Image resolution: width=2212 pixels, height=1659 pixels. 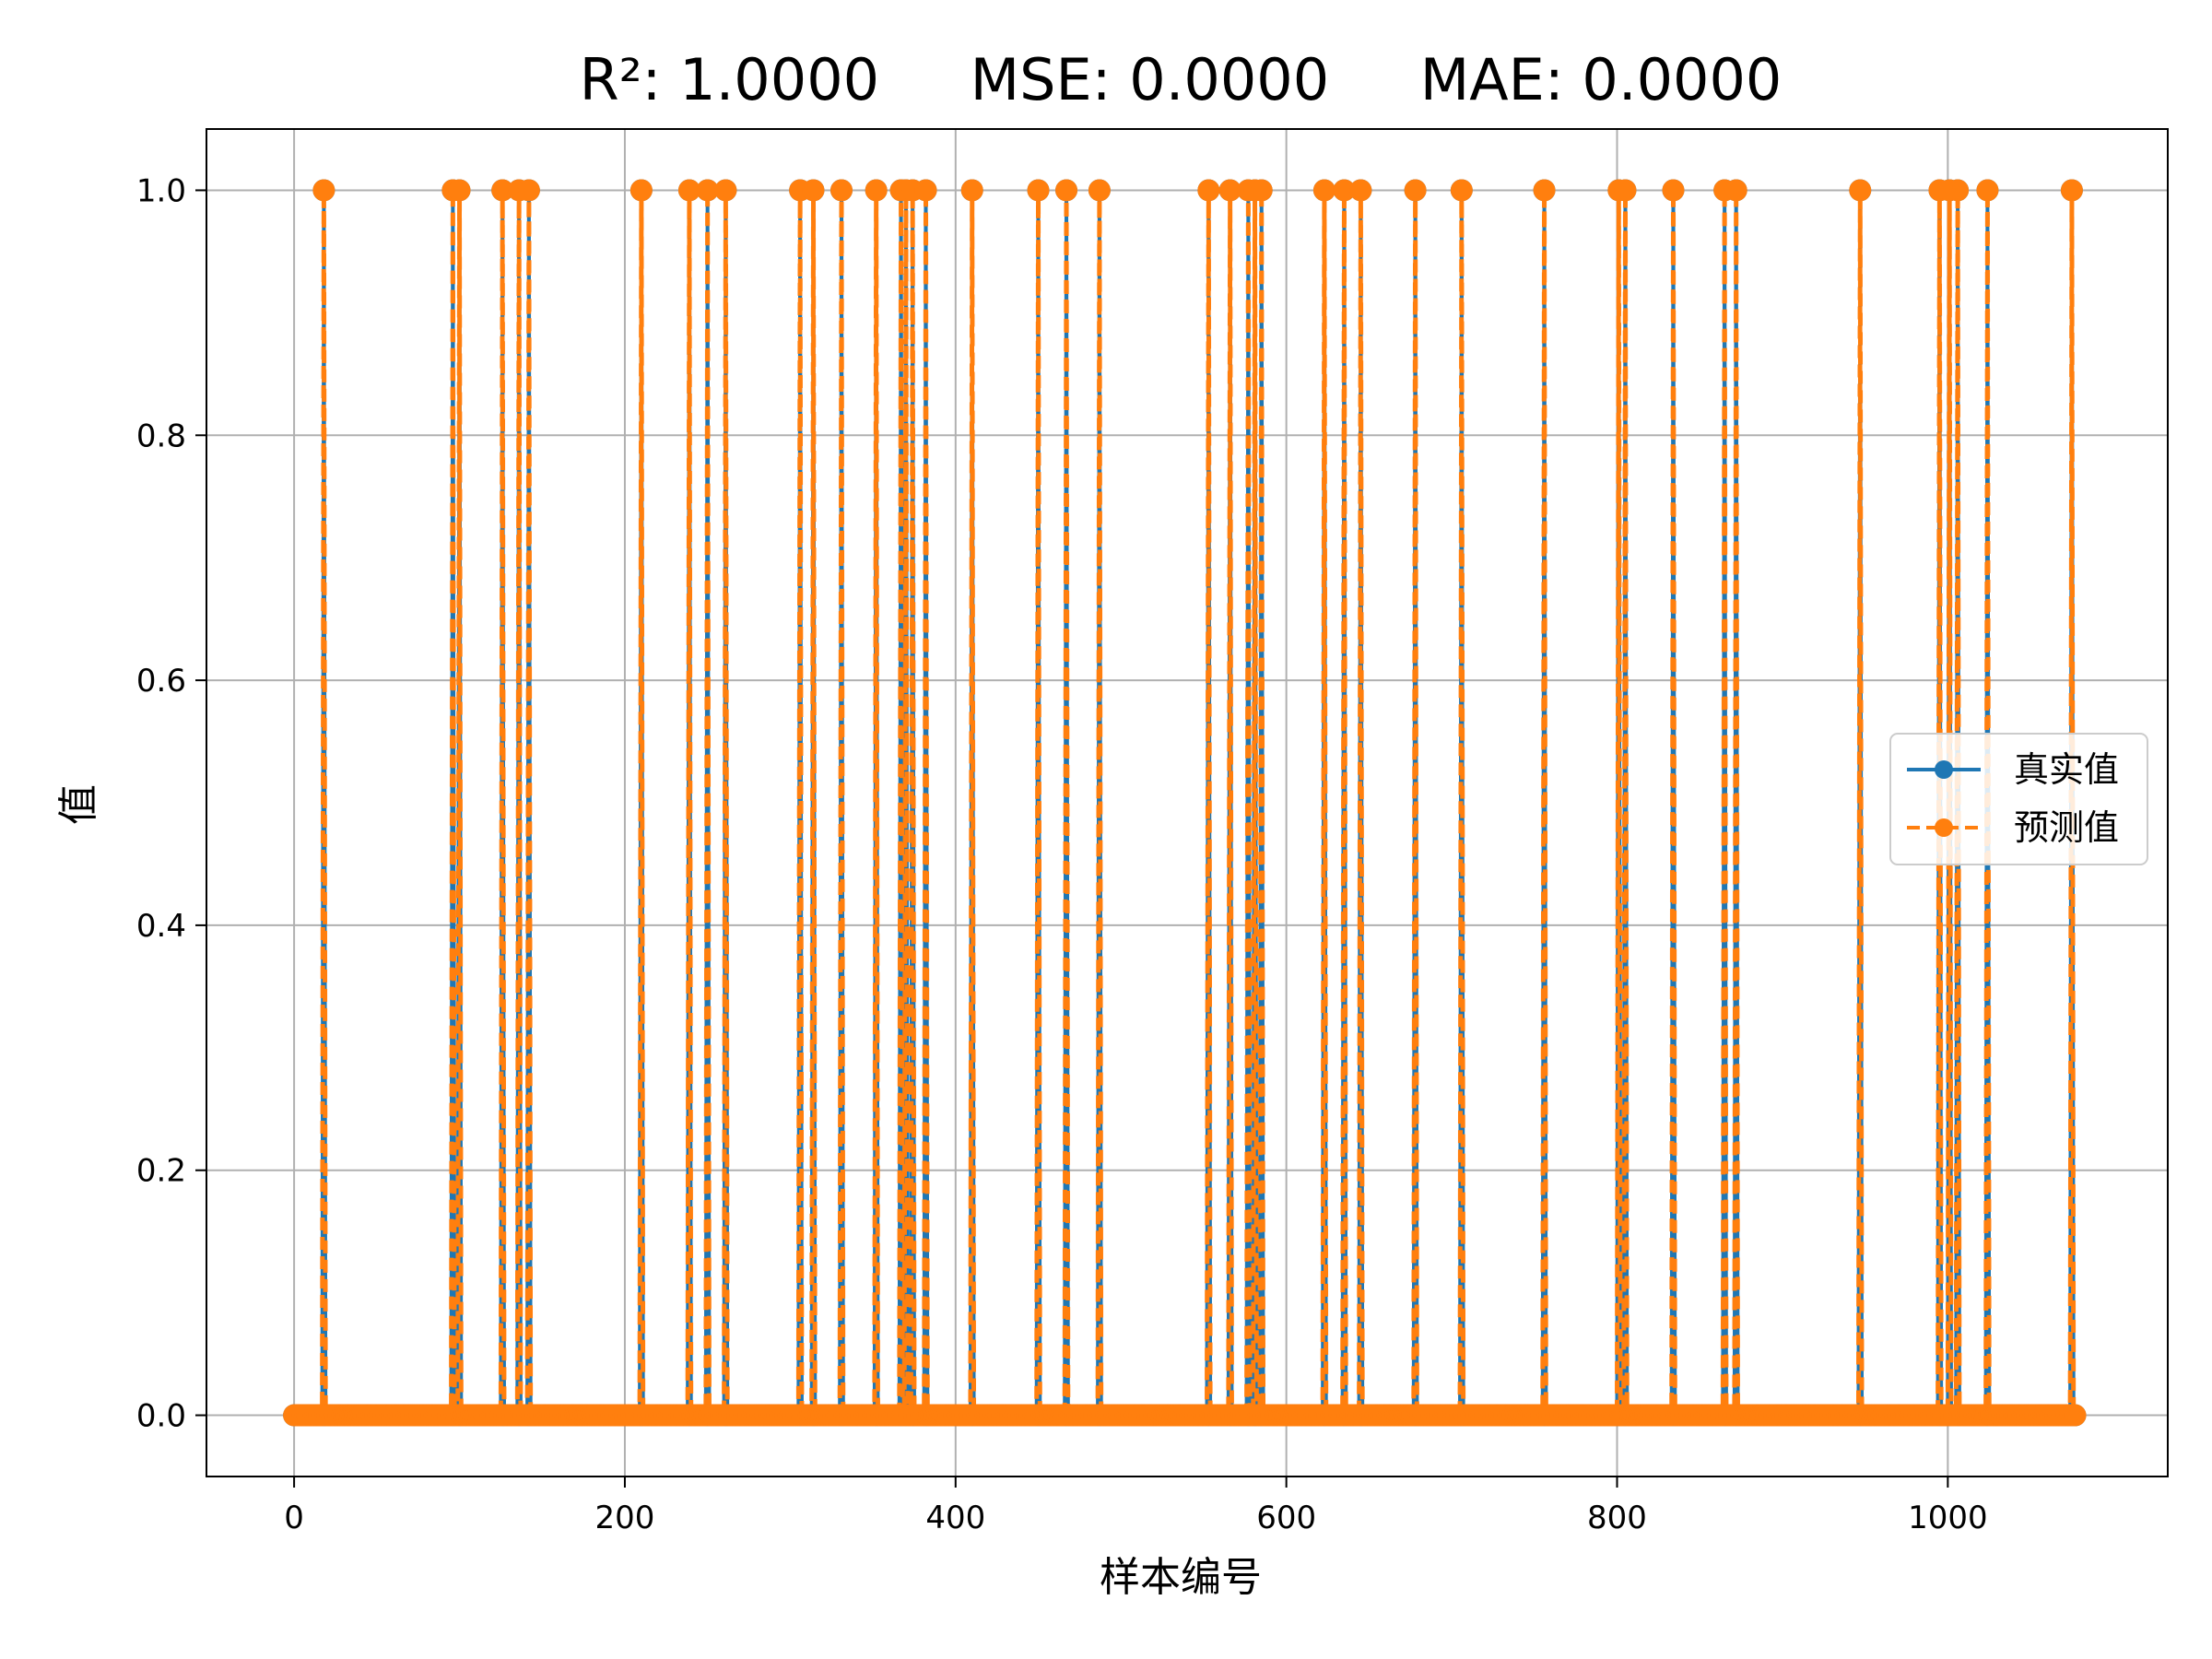 I want to click on y-tick-label: 0.4, so click(x=161, y=926).